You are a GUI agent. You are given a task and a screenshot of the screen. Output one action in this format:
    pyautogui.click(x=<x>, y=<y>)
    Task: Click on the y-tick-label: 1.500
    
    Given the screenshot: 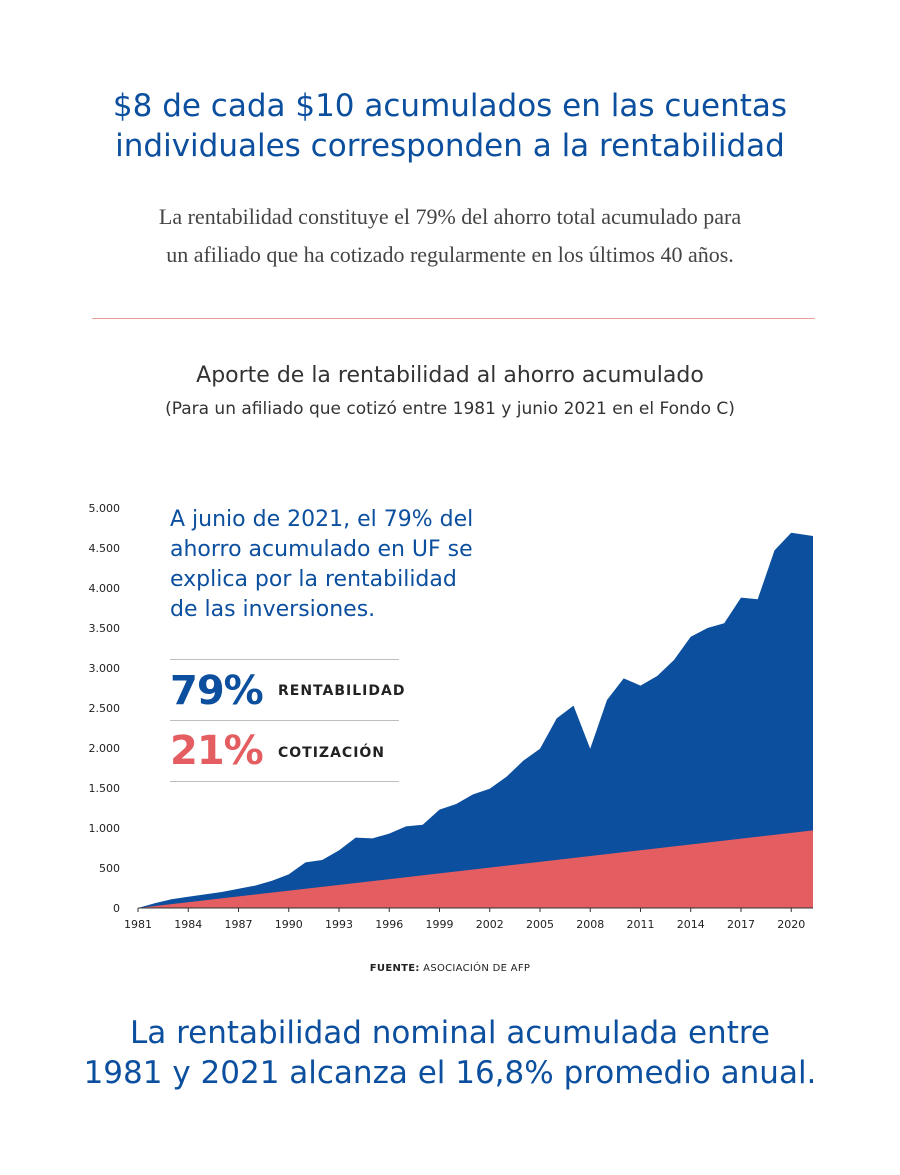 What is the action you would take?
    pyautogui.click(x=105, y=788)
    